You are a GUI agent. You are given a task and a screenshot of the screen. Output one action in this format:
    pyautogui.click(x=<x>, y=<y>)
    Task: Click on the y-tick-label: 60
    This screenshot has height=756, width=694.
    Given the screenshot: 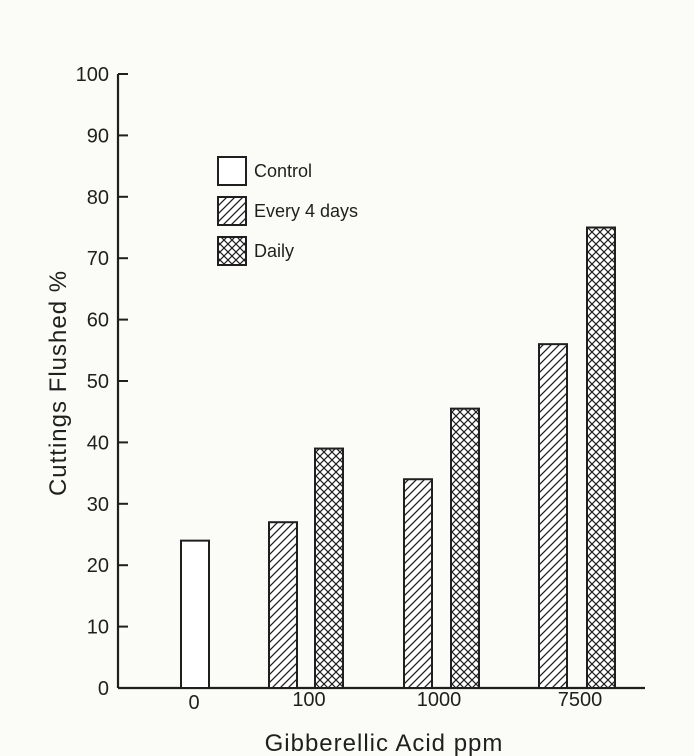 What is the action you would take?
    pyautogui.click(x=98, y=321)
    